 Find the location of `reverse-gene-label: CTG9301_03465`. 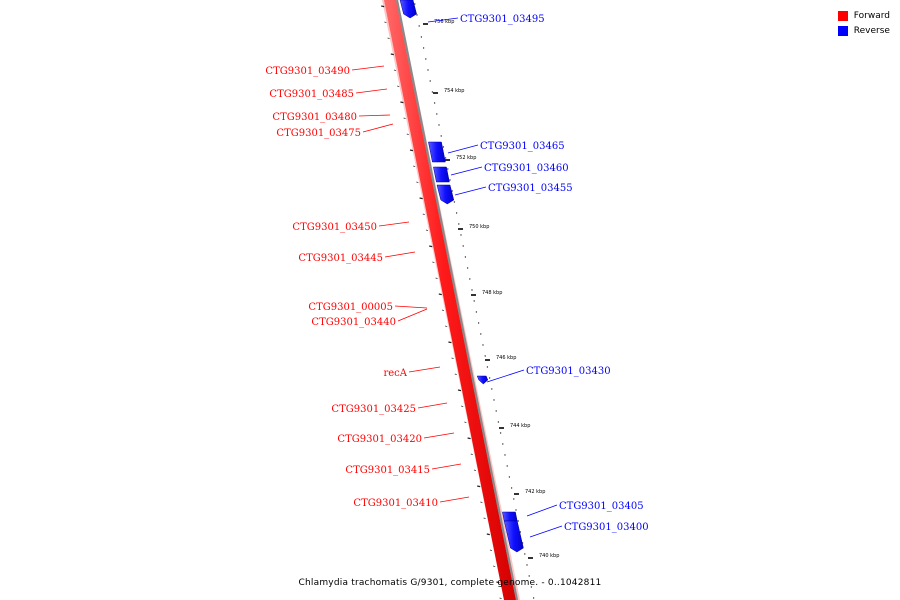

reverse-gene-label: CTG9301_03465 is located at coordinates (522, 146).